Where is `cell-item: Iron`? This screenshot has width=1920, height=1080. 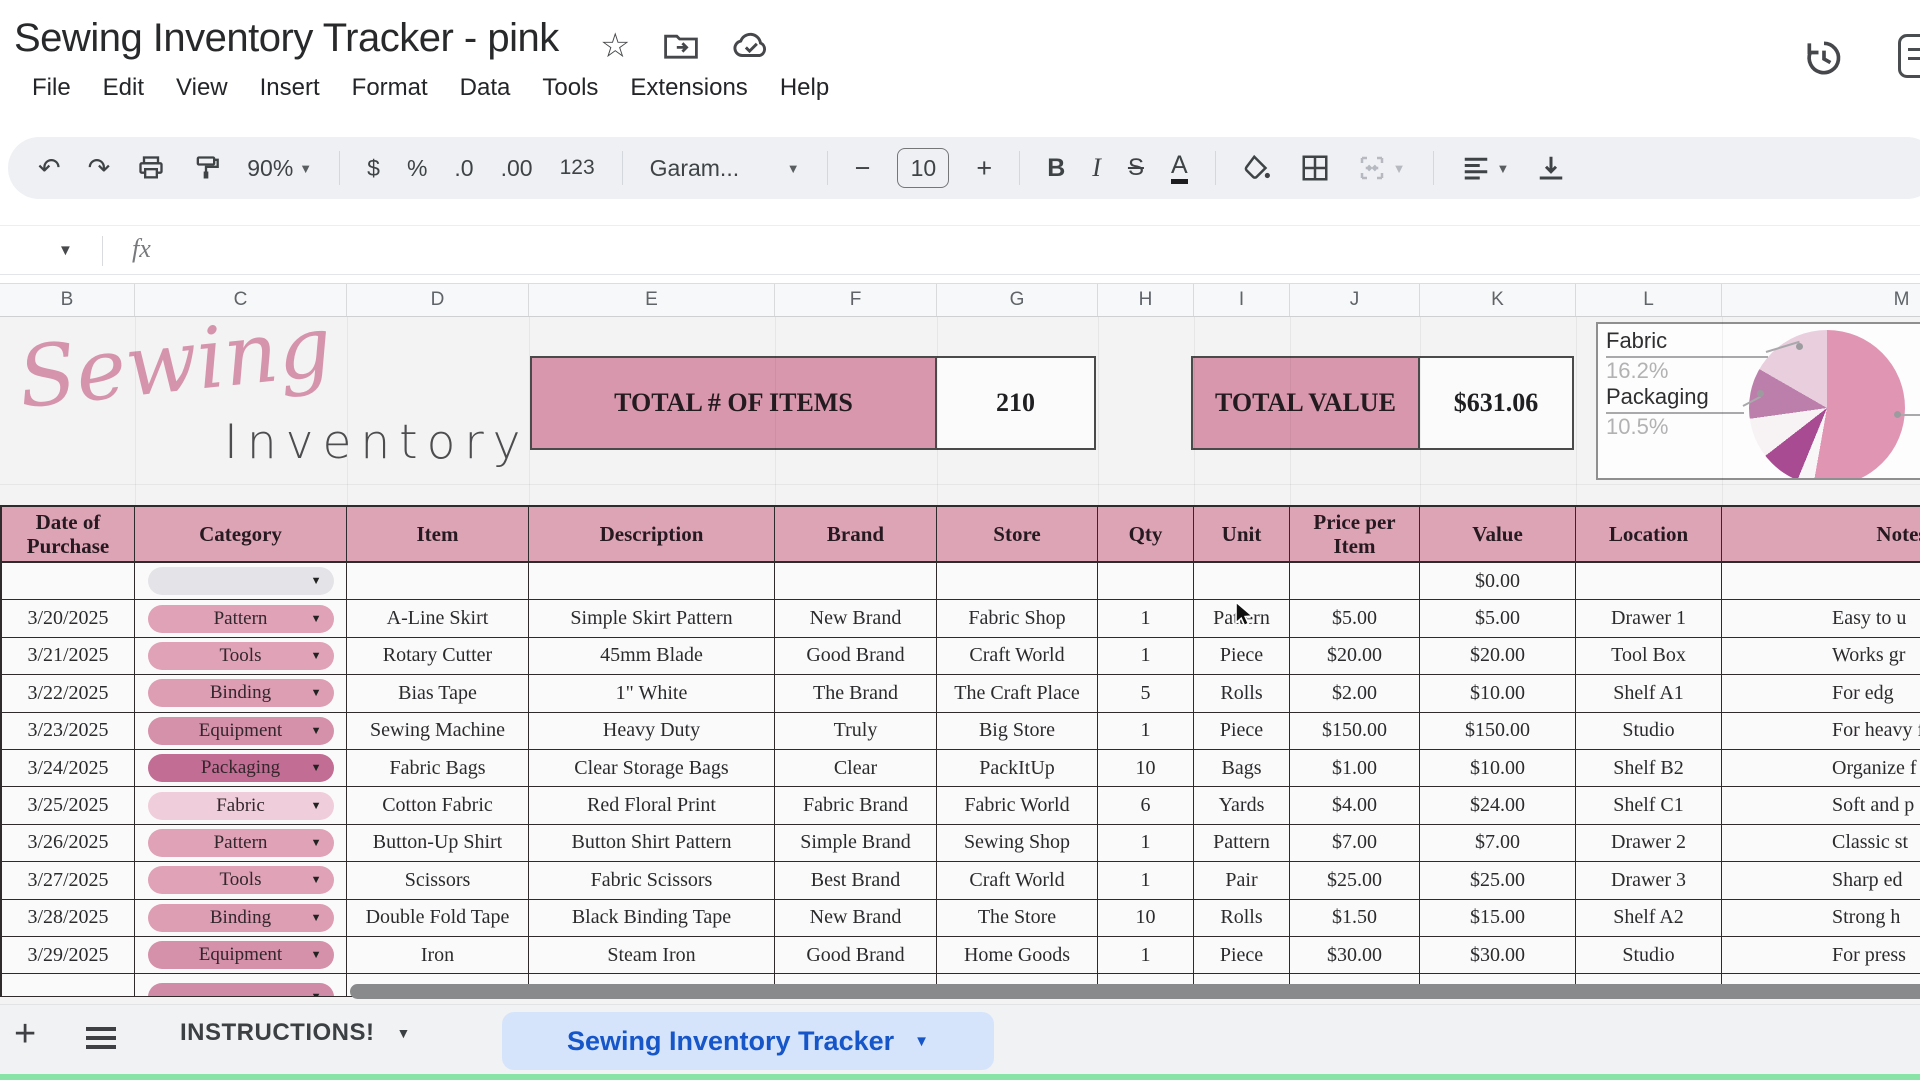 cell-item: Iron is located at coordinates (438, 955).